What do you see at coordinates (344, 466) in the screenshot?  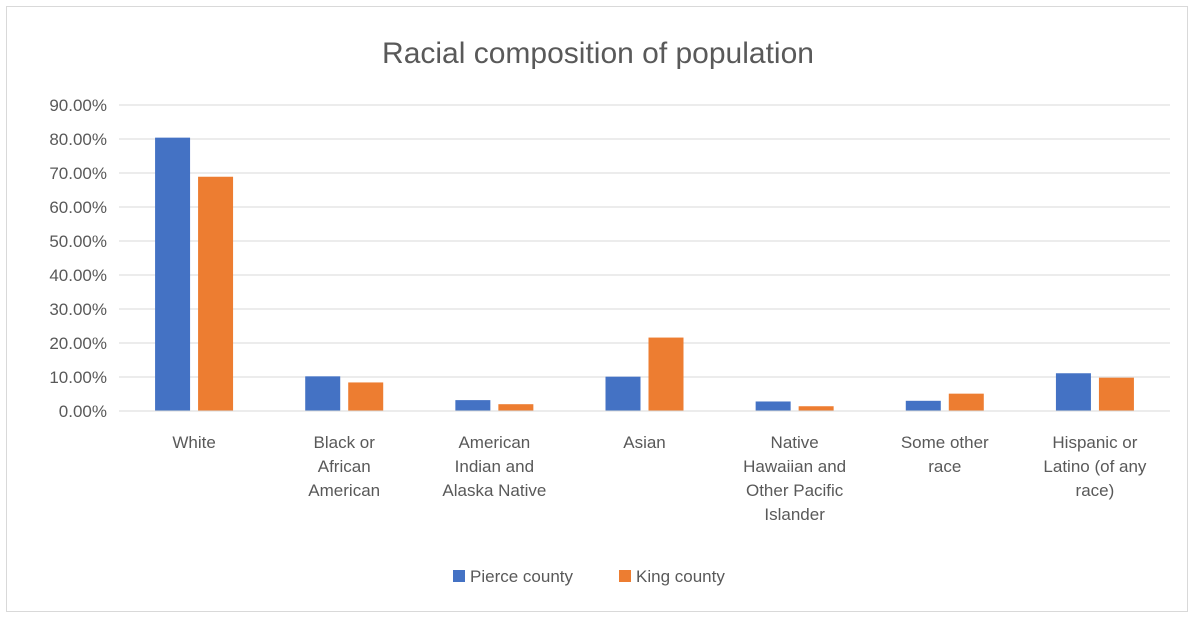 I see `x-category-label: Black or African American` at bounding box center [344, 466].